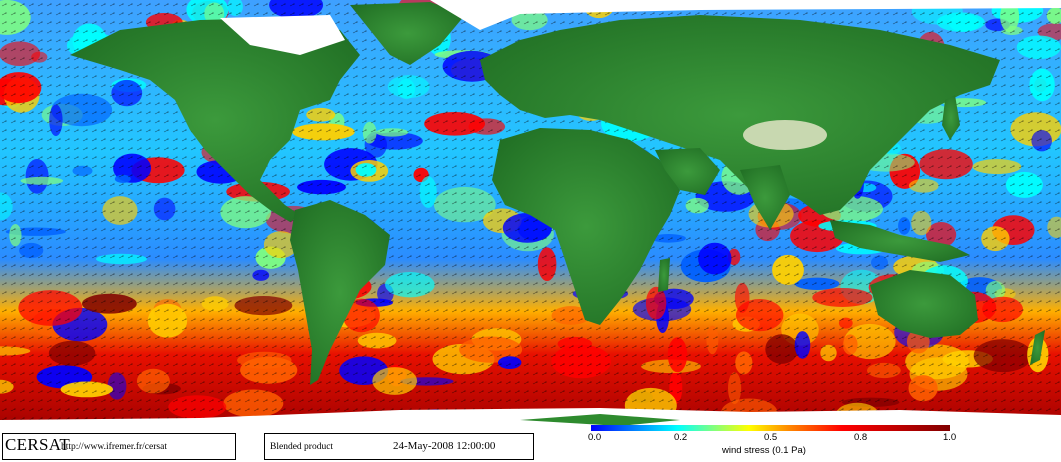 The width and height of the screenshot is (1061, 462). What do you see at coordinates (302, 447) in the screenshot?
I see `product-label: Blended product` at bounding box center [302, 447].